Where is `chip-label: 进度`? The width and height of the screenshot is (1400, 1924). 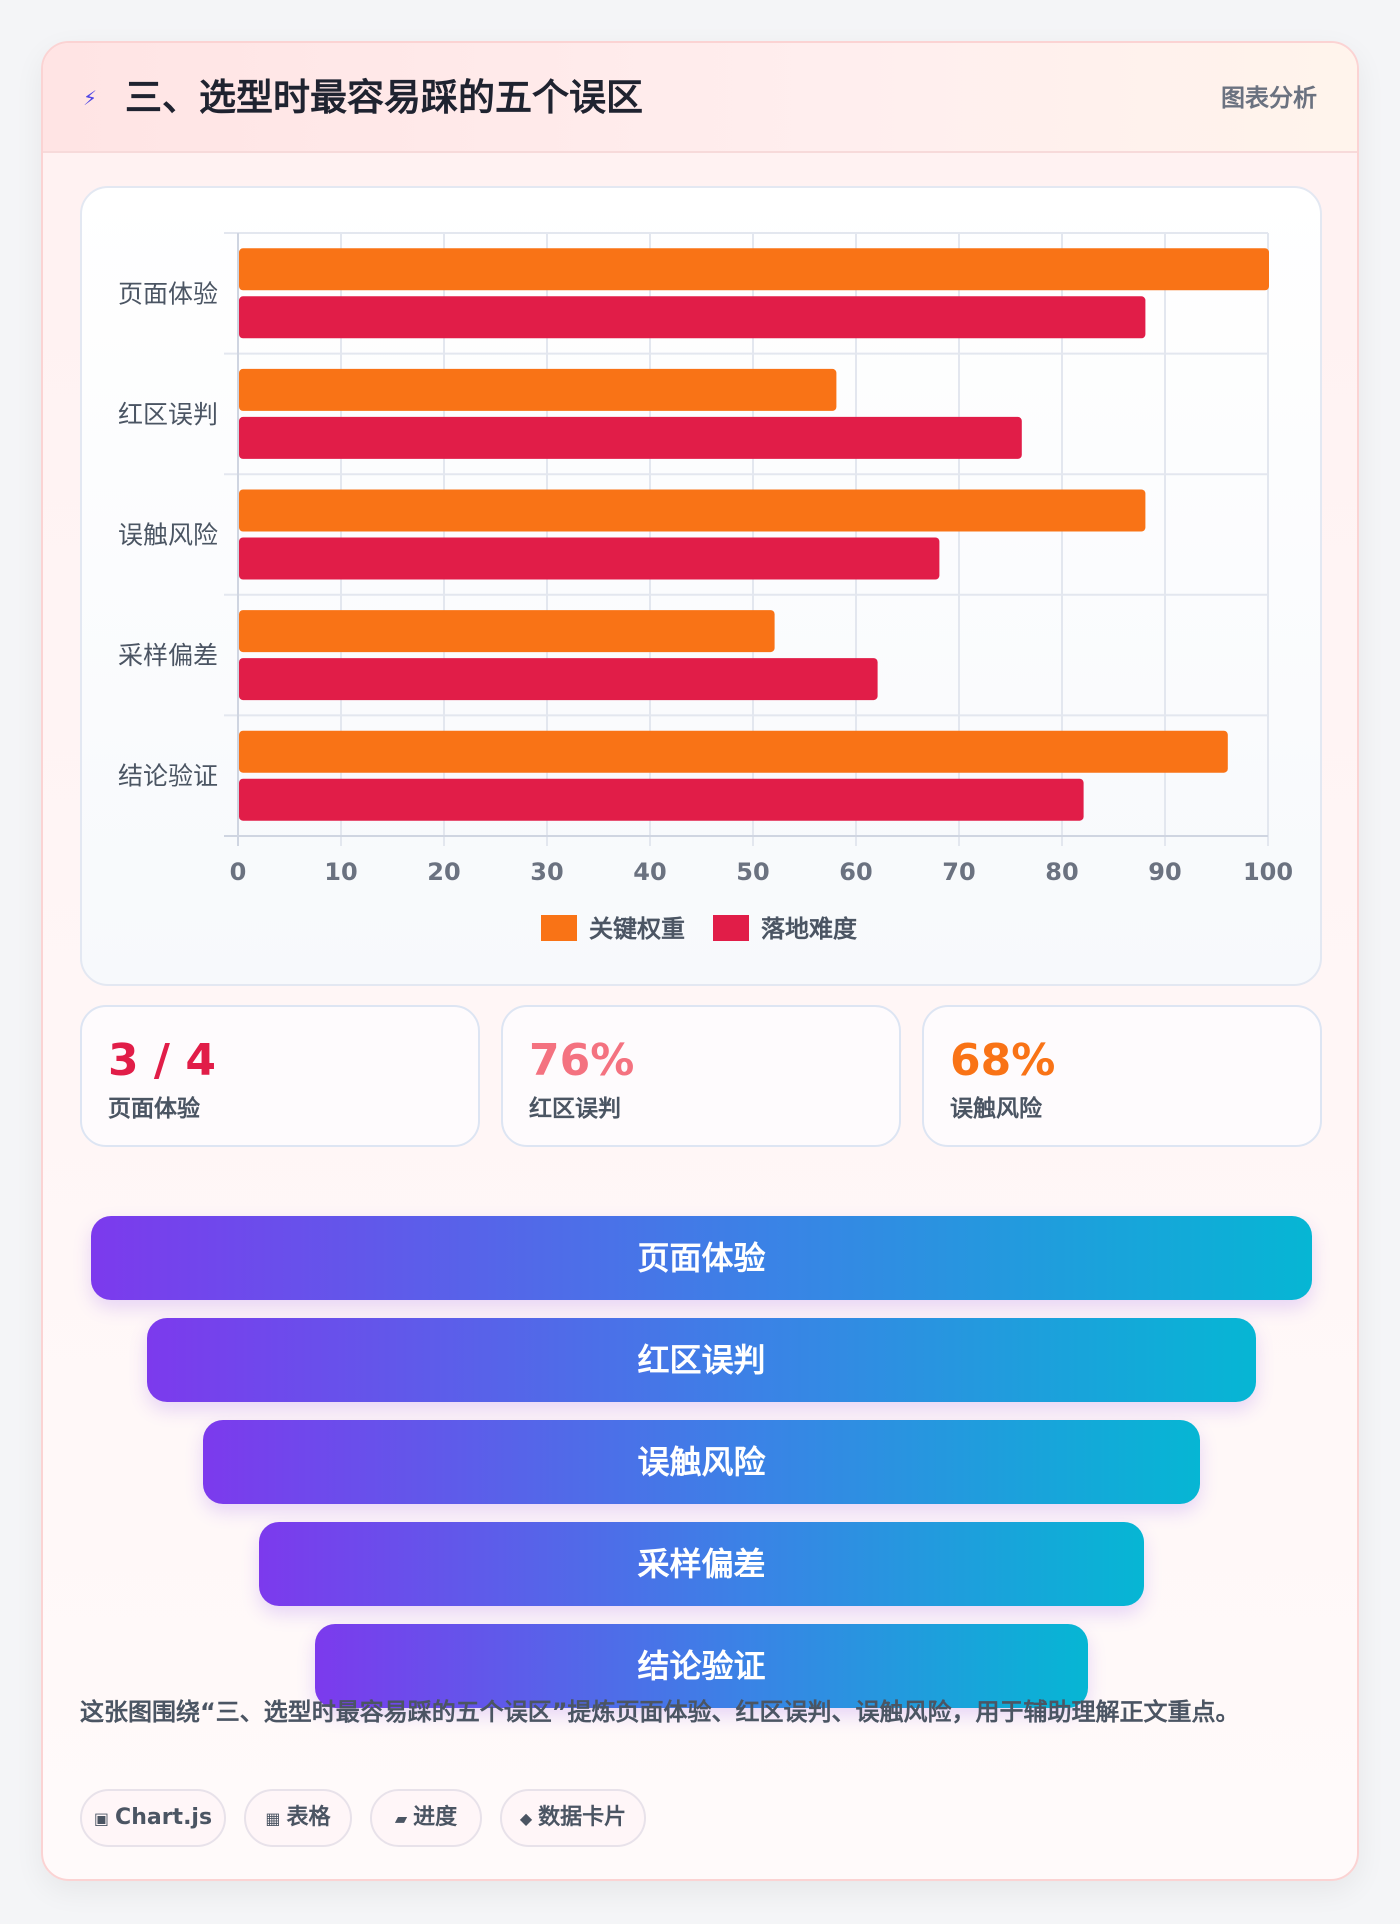
chip-label: 进度 is located at coordinates (435, 1817).